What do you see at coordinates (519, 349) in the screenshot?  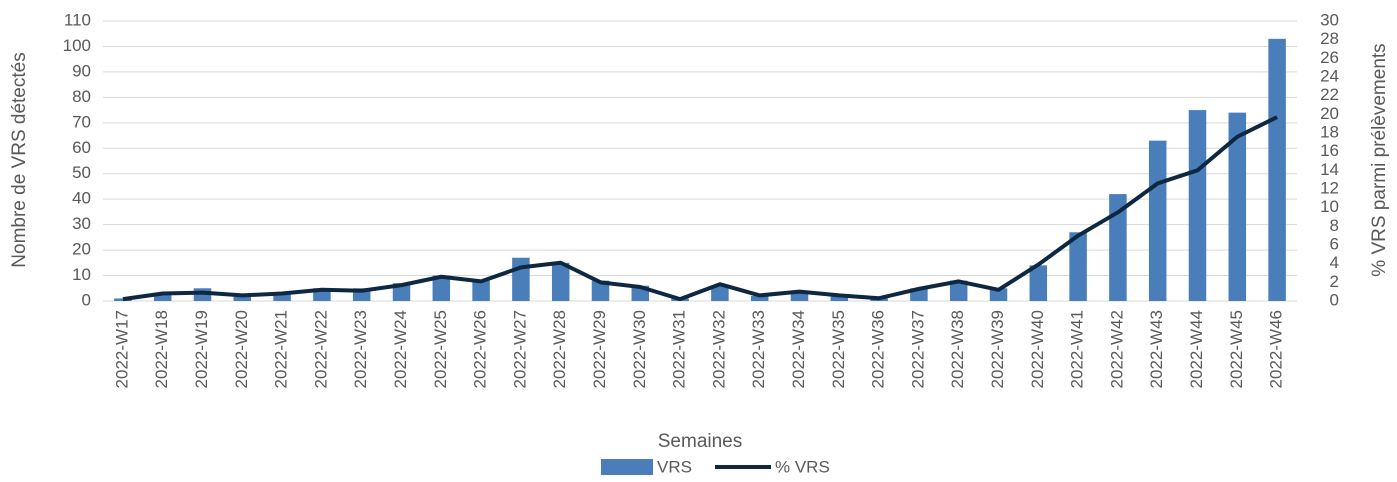 I see `x-tick-label: 2022-W27` at bounding box center [519, 349].